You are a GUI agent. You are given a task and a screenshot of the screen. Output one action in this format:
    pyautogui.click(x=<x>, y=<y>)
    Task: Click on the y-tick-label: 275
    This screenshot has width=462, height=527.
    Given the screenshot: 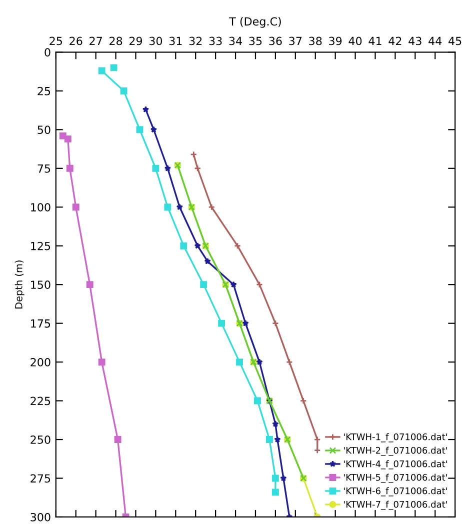 What is the action you would take?
    pyautogui.click(x=40, y=478)
    